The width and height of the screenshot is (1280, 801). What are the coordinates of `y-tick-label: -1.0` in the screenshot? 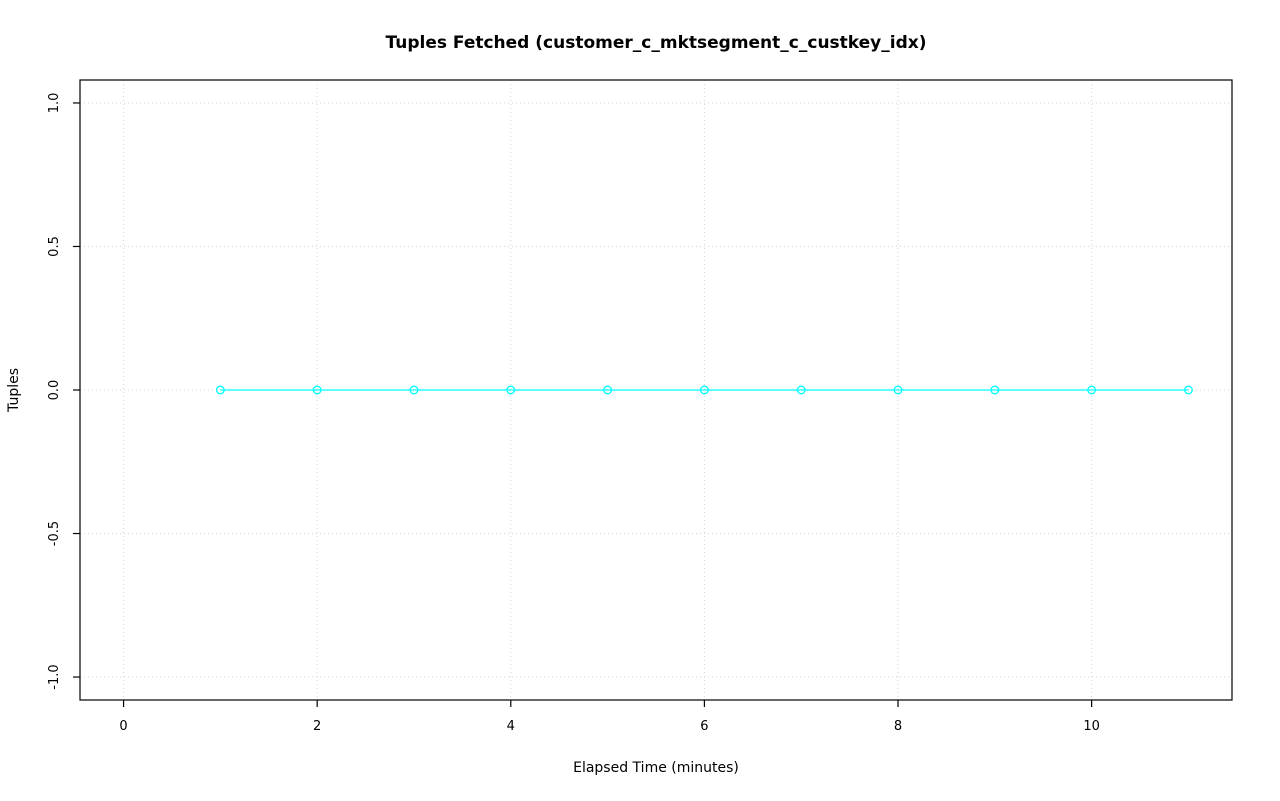 It's located at (54, 676).